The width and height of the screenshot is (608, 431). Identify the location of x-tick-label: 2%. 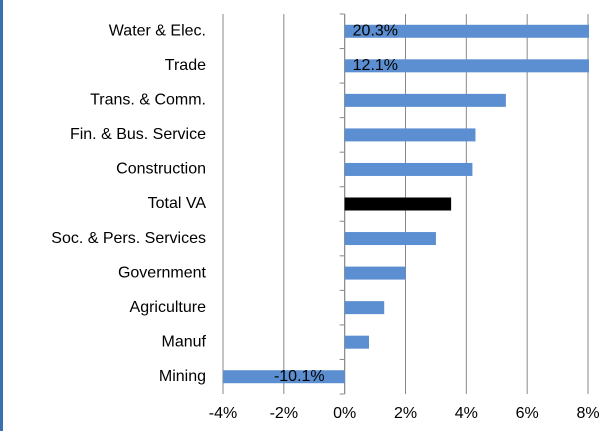
(405, 413).